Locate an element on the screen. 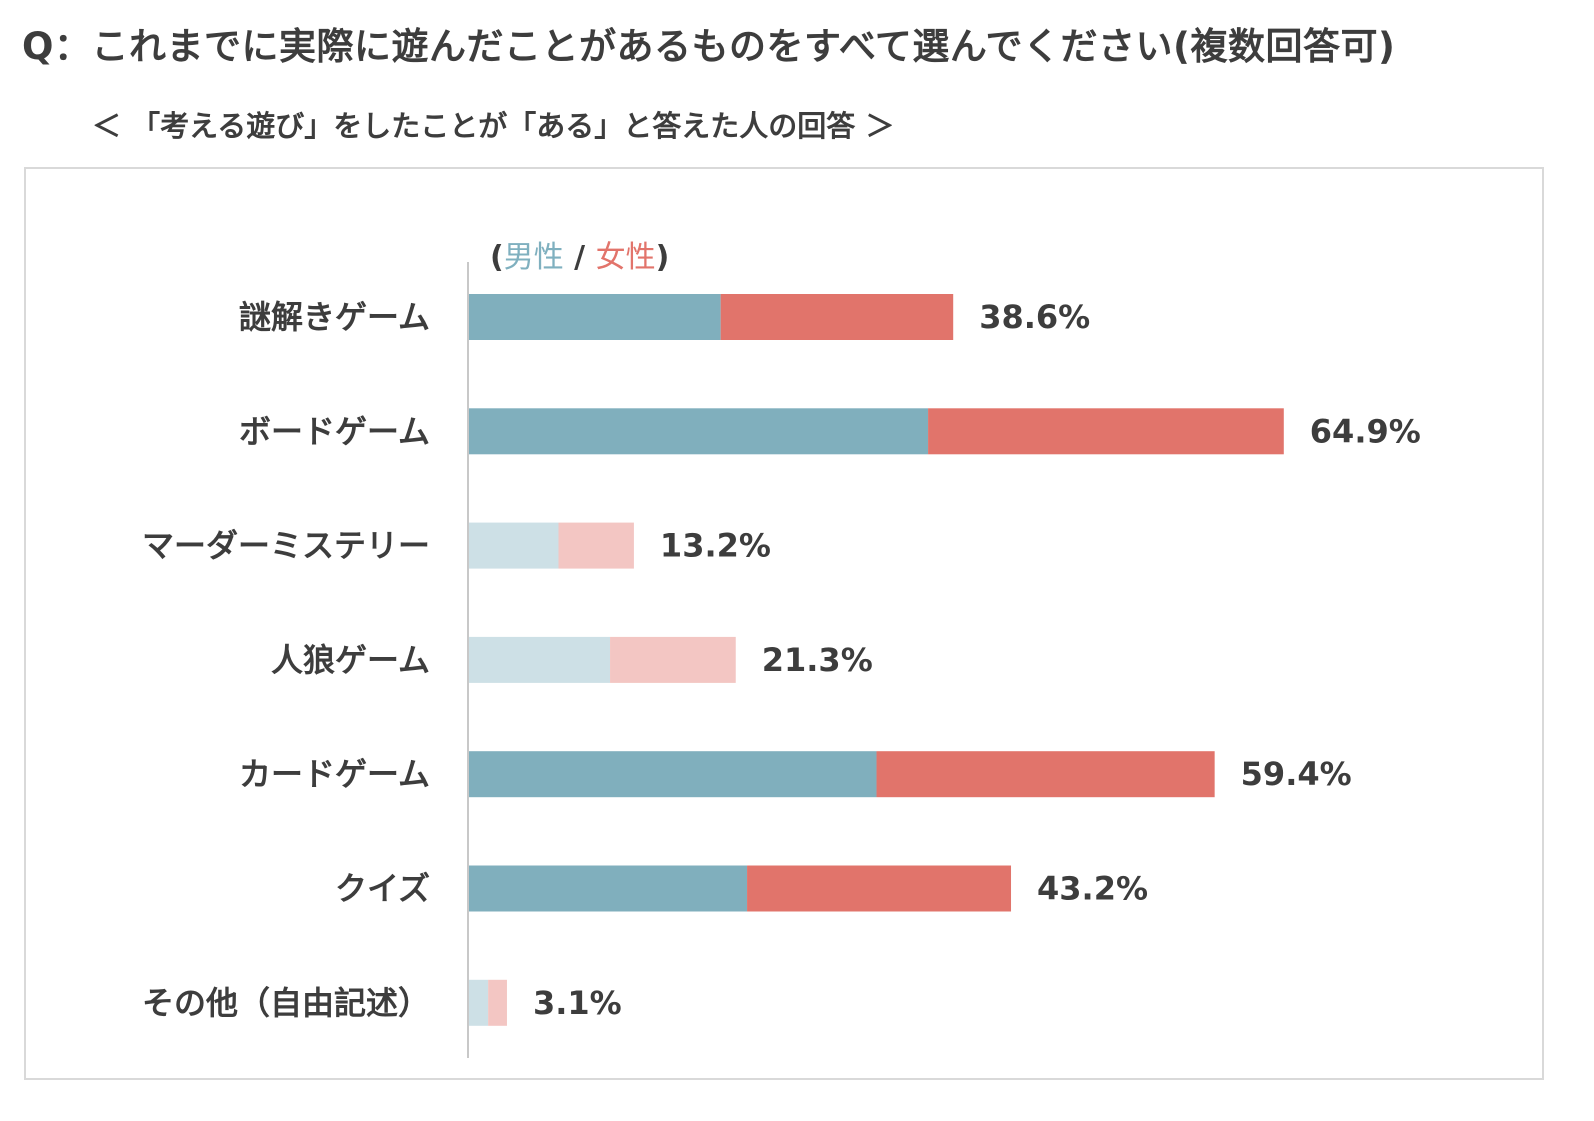  category-label: クイズ is located at coordinates (382, 889).